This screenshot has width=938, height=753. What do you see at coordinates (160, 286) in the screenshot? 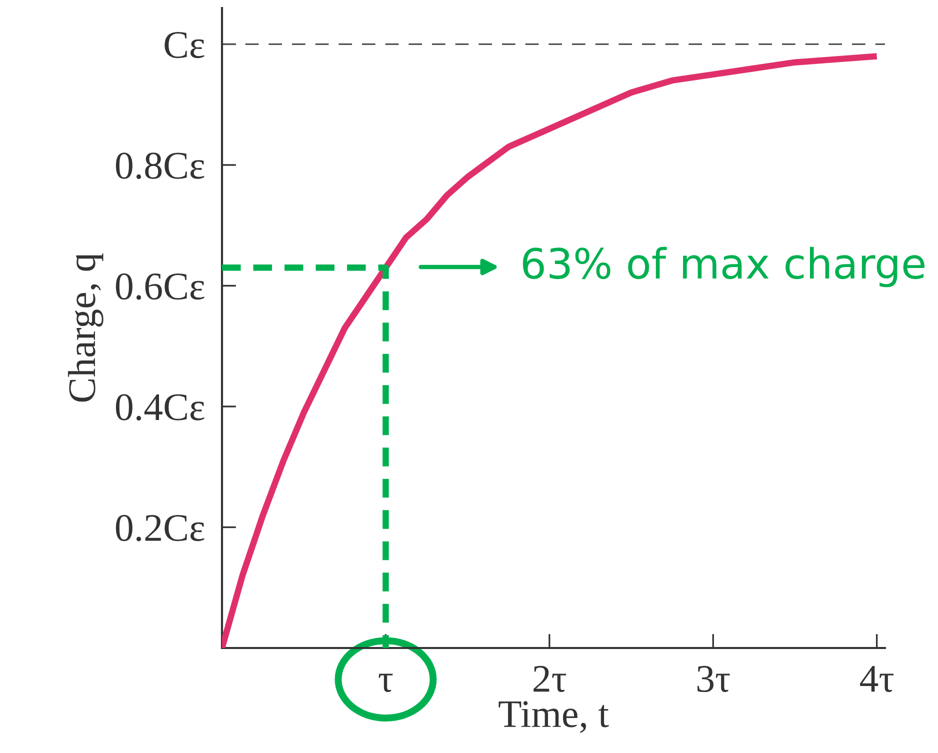
I see `y-tick-label: 0.6Cε` at bounding box center [160, 286].